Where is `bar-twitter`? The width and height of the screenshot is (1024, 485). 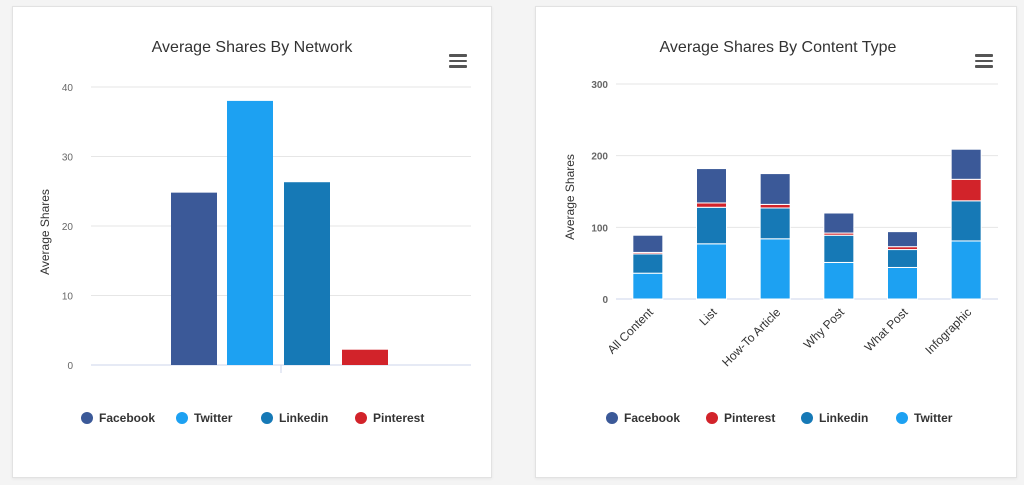
bar-twitter is located at coordinates (250, 233).